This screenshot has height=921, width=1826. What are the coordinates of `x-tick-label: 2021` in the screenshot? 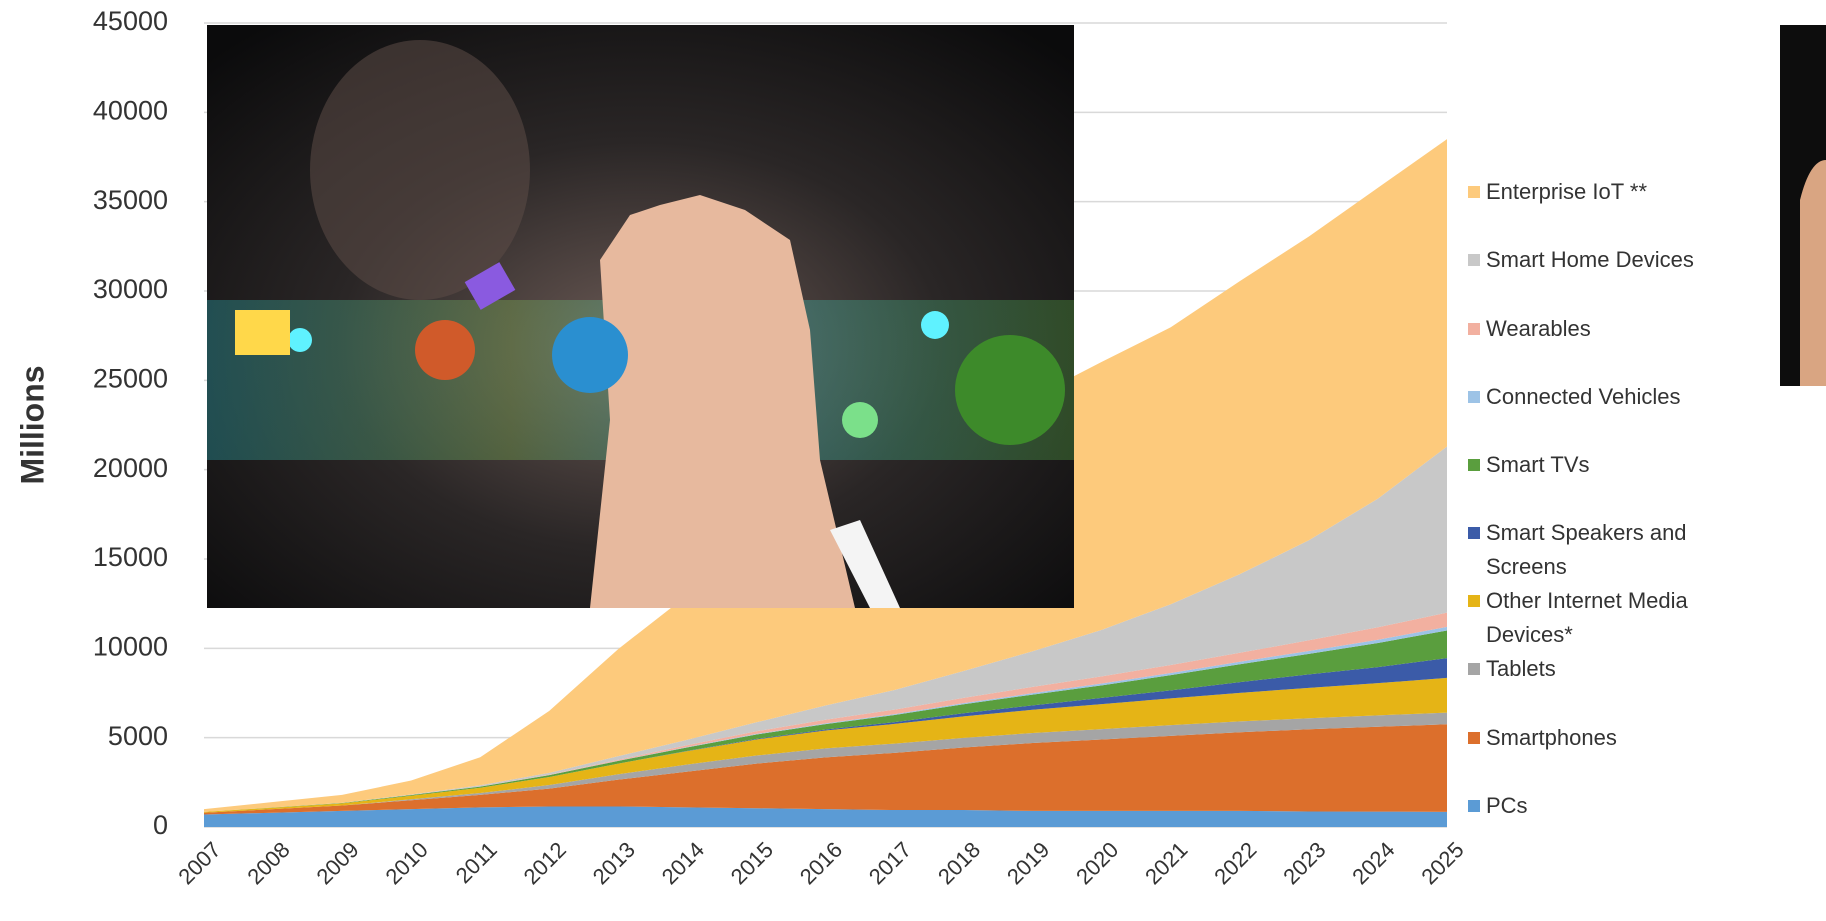 It's located at (1166, 863).